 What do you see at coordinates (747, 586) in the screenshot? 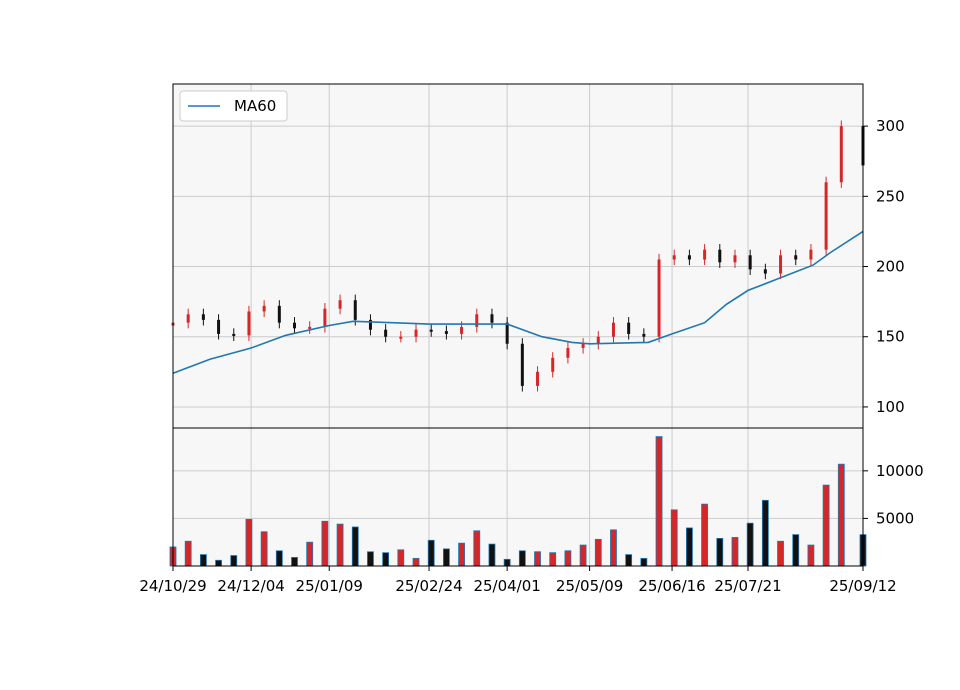
I see `x-tick-label: 25/07/21` at bounding box center [747, 586].